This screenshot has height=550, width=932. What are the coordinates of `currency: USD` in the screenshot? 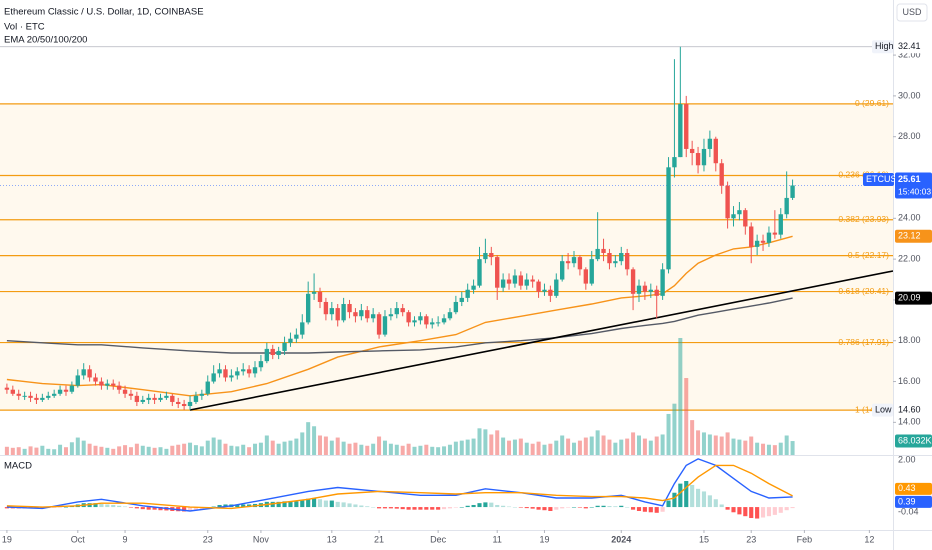 It's located at (912, 12).